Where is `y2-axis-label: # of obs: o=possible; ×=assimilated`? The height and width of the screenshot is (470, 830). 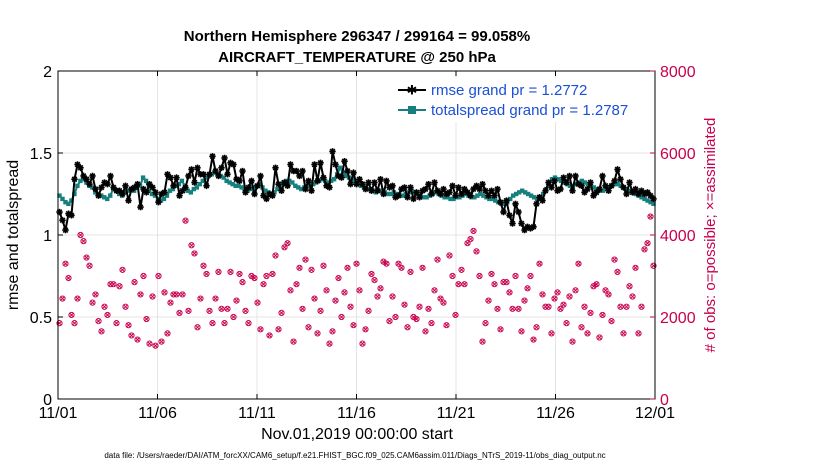 y2-axis-label: # of obs: o=possible; ×=assimilated is located at coordinates (710, 235).